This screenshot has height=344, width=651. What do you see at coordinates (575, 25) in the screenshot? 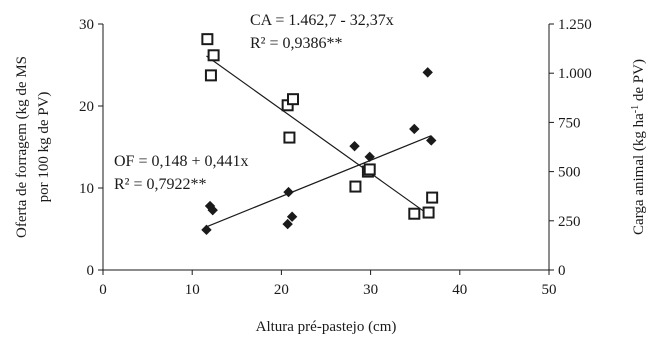
I see `y-right-tick-label: 1.250` at bounding box center [575, 25].